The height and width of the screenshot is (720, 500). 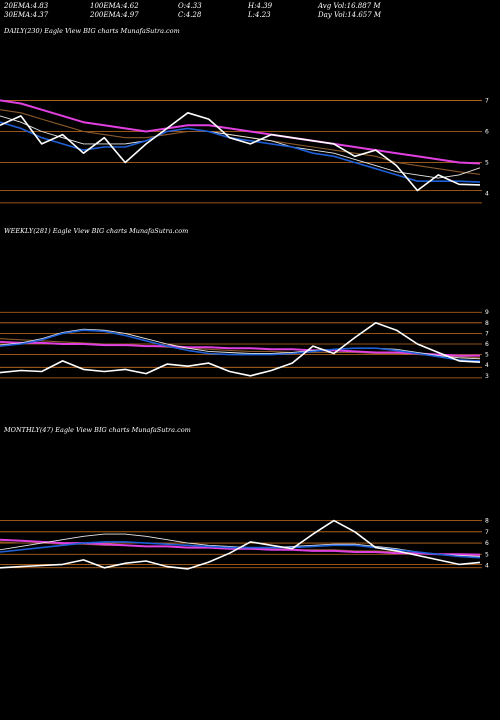 I want to click on ema200-readout: 200EMA:4.97, so click(x=114, y=15).